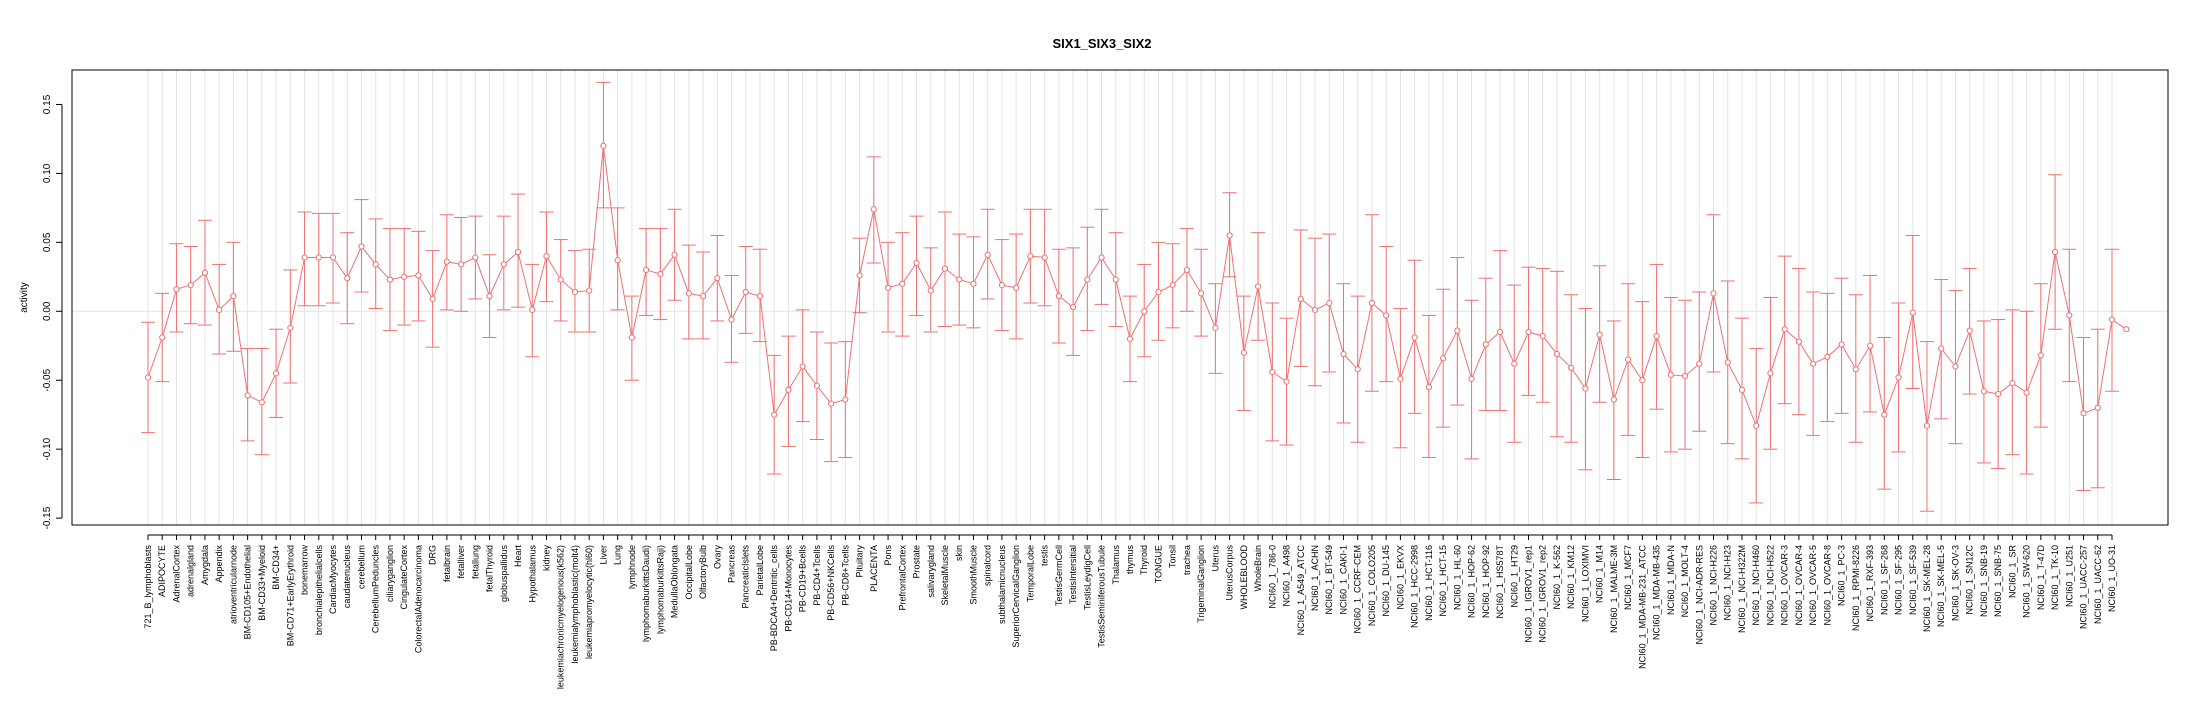  What do you see at coordinates (47, 104) in the screenshot?
I see `y-tick-label: 0.15` at bounding box center [47, 104].